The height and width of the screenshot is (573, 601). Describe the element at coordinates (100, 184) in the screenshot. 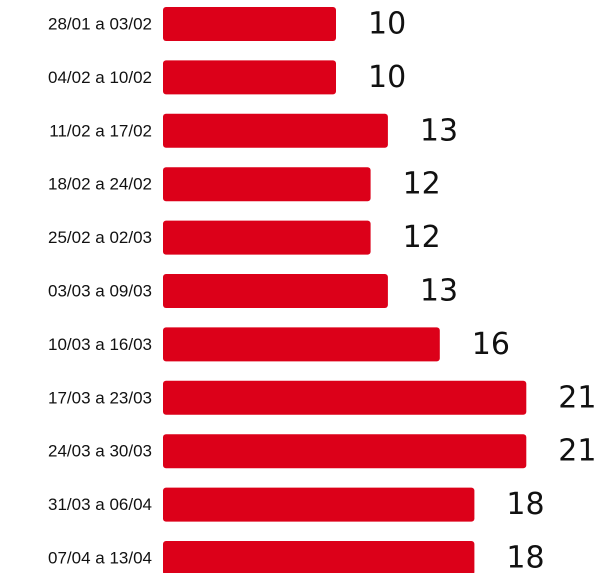

I see `category-label: 18/02 a 24/02` at that location.